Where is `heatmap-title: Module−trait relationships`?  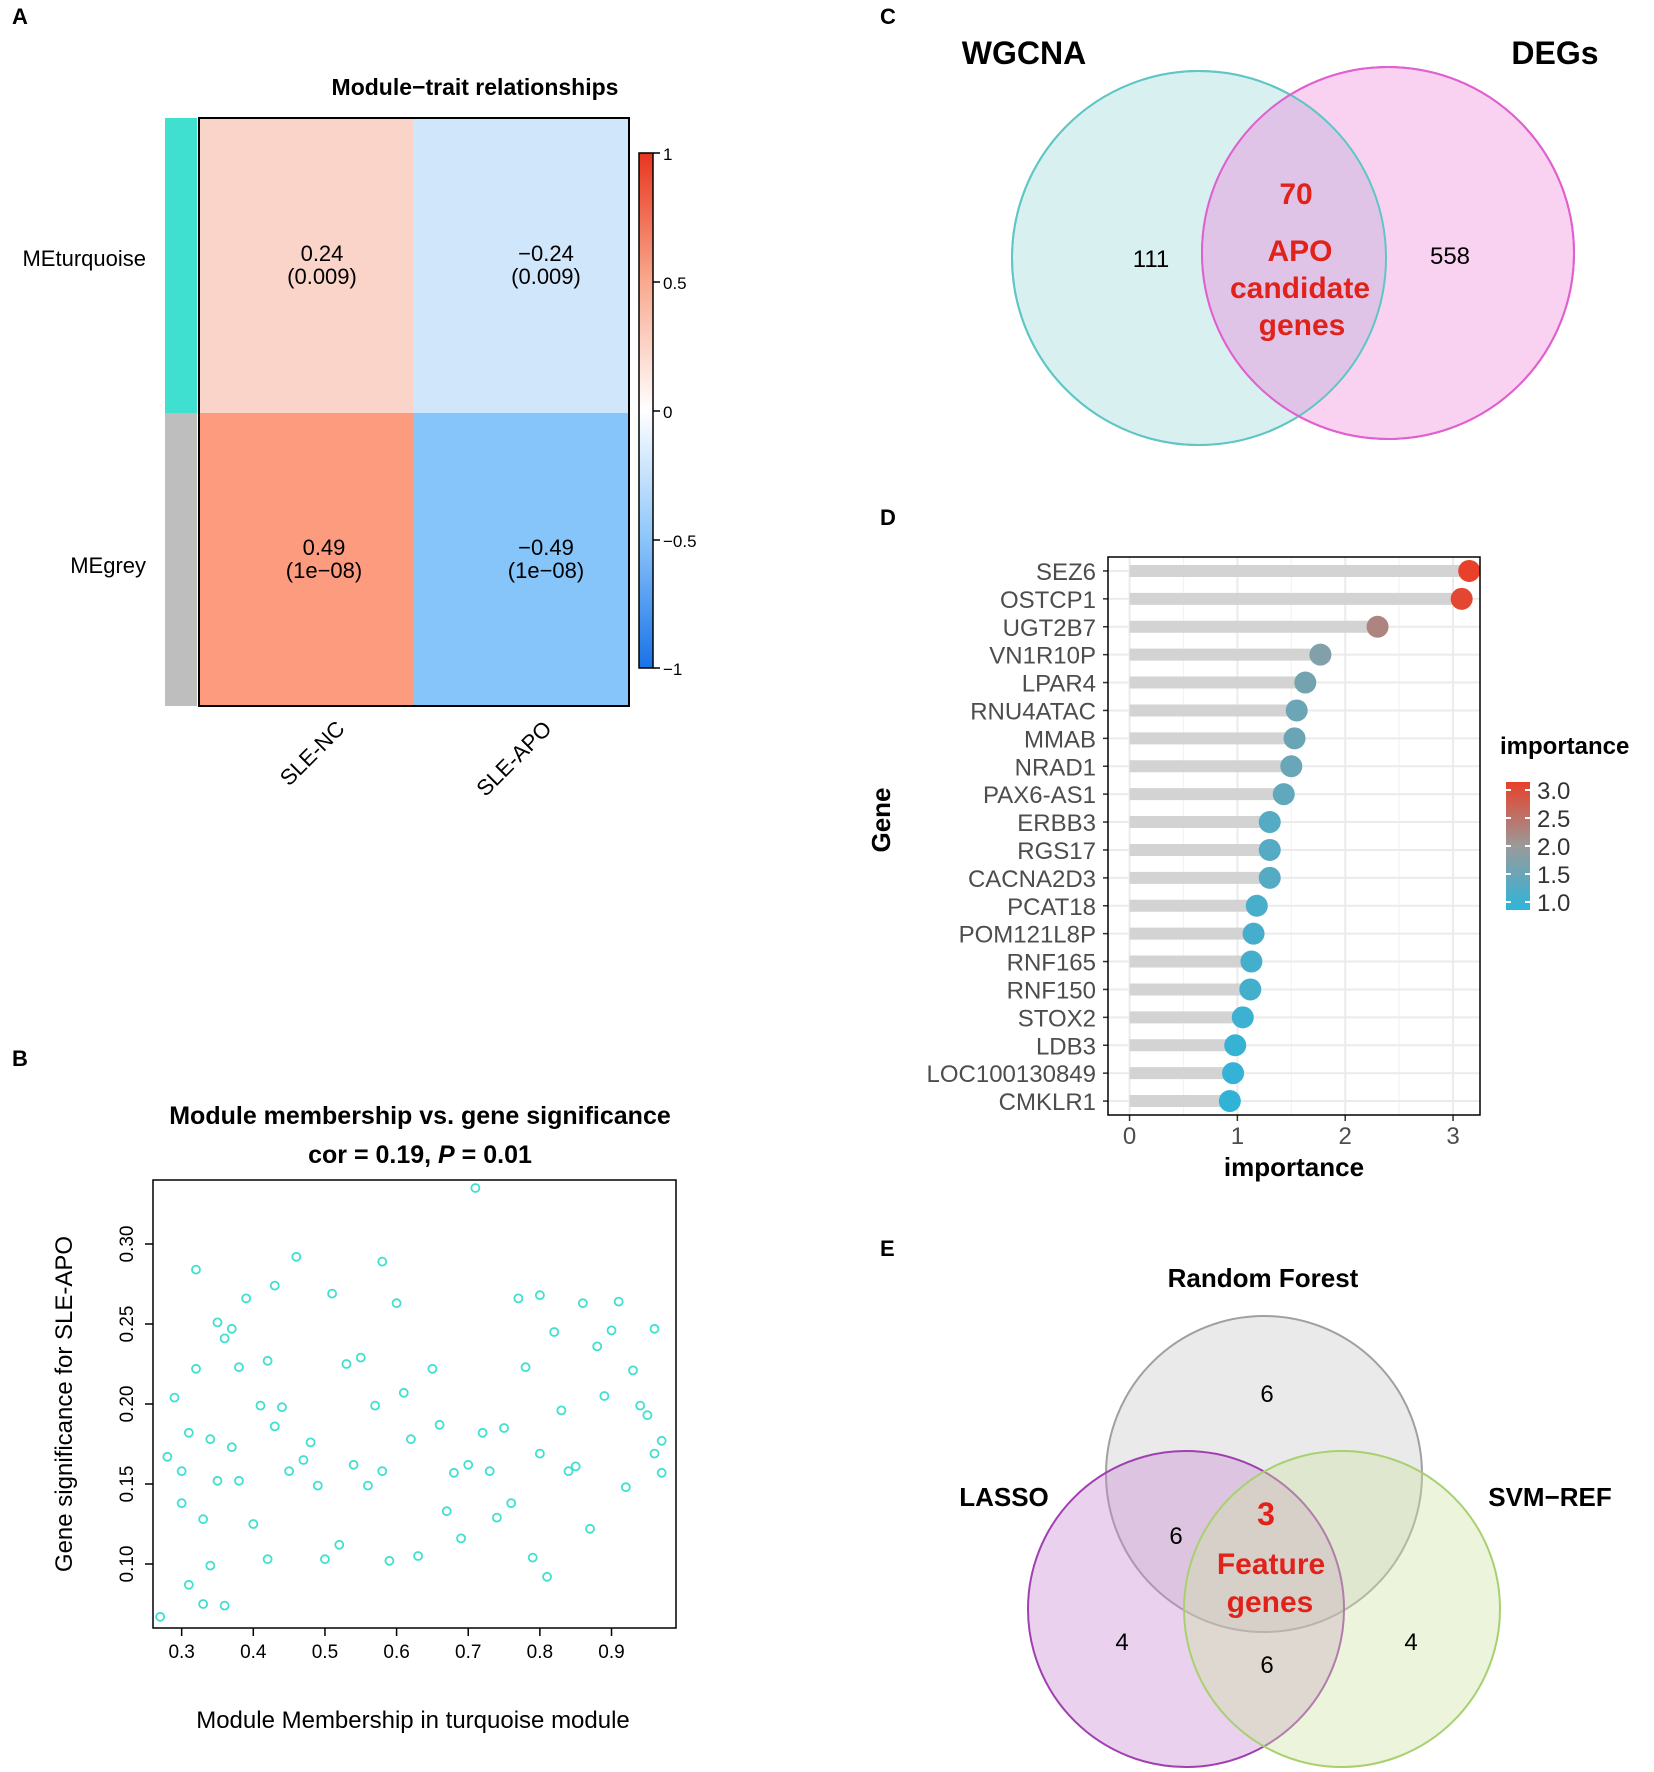
heatmap-title: Module−trait relationships is located at coordinates (475, 87).